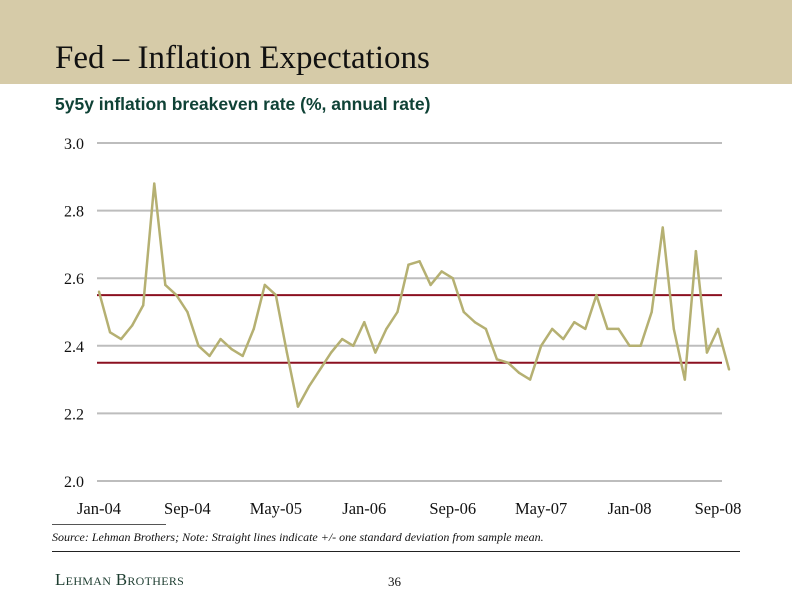  What do you see at coordinates (109, 524) in the screenshot?
I see `footnote-rule` at bounding box center [109, 524].